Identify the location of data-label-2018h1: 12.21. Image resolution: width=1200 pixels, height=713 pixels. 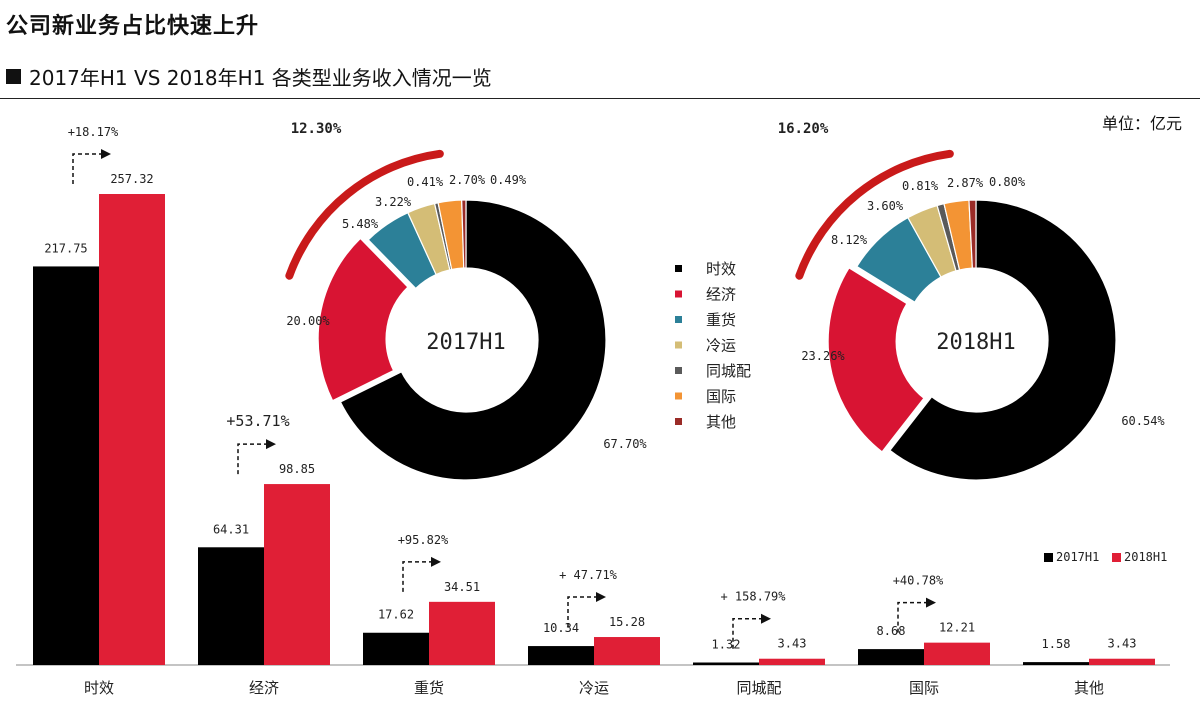
(957, 628).